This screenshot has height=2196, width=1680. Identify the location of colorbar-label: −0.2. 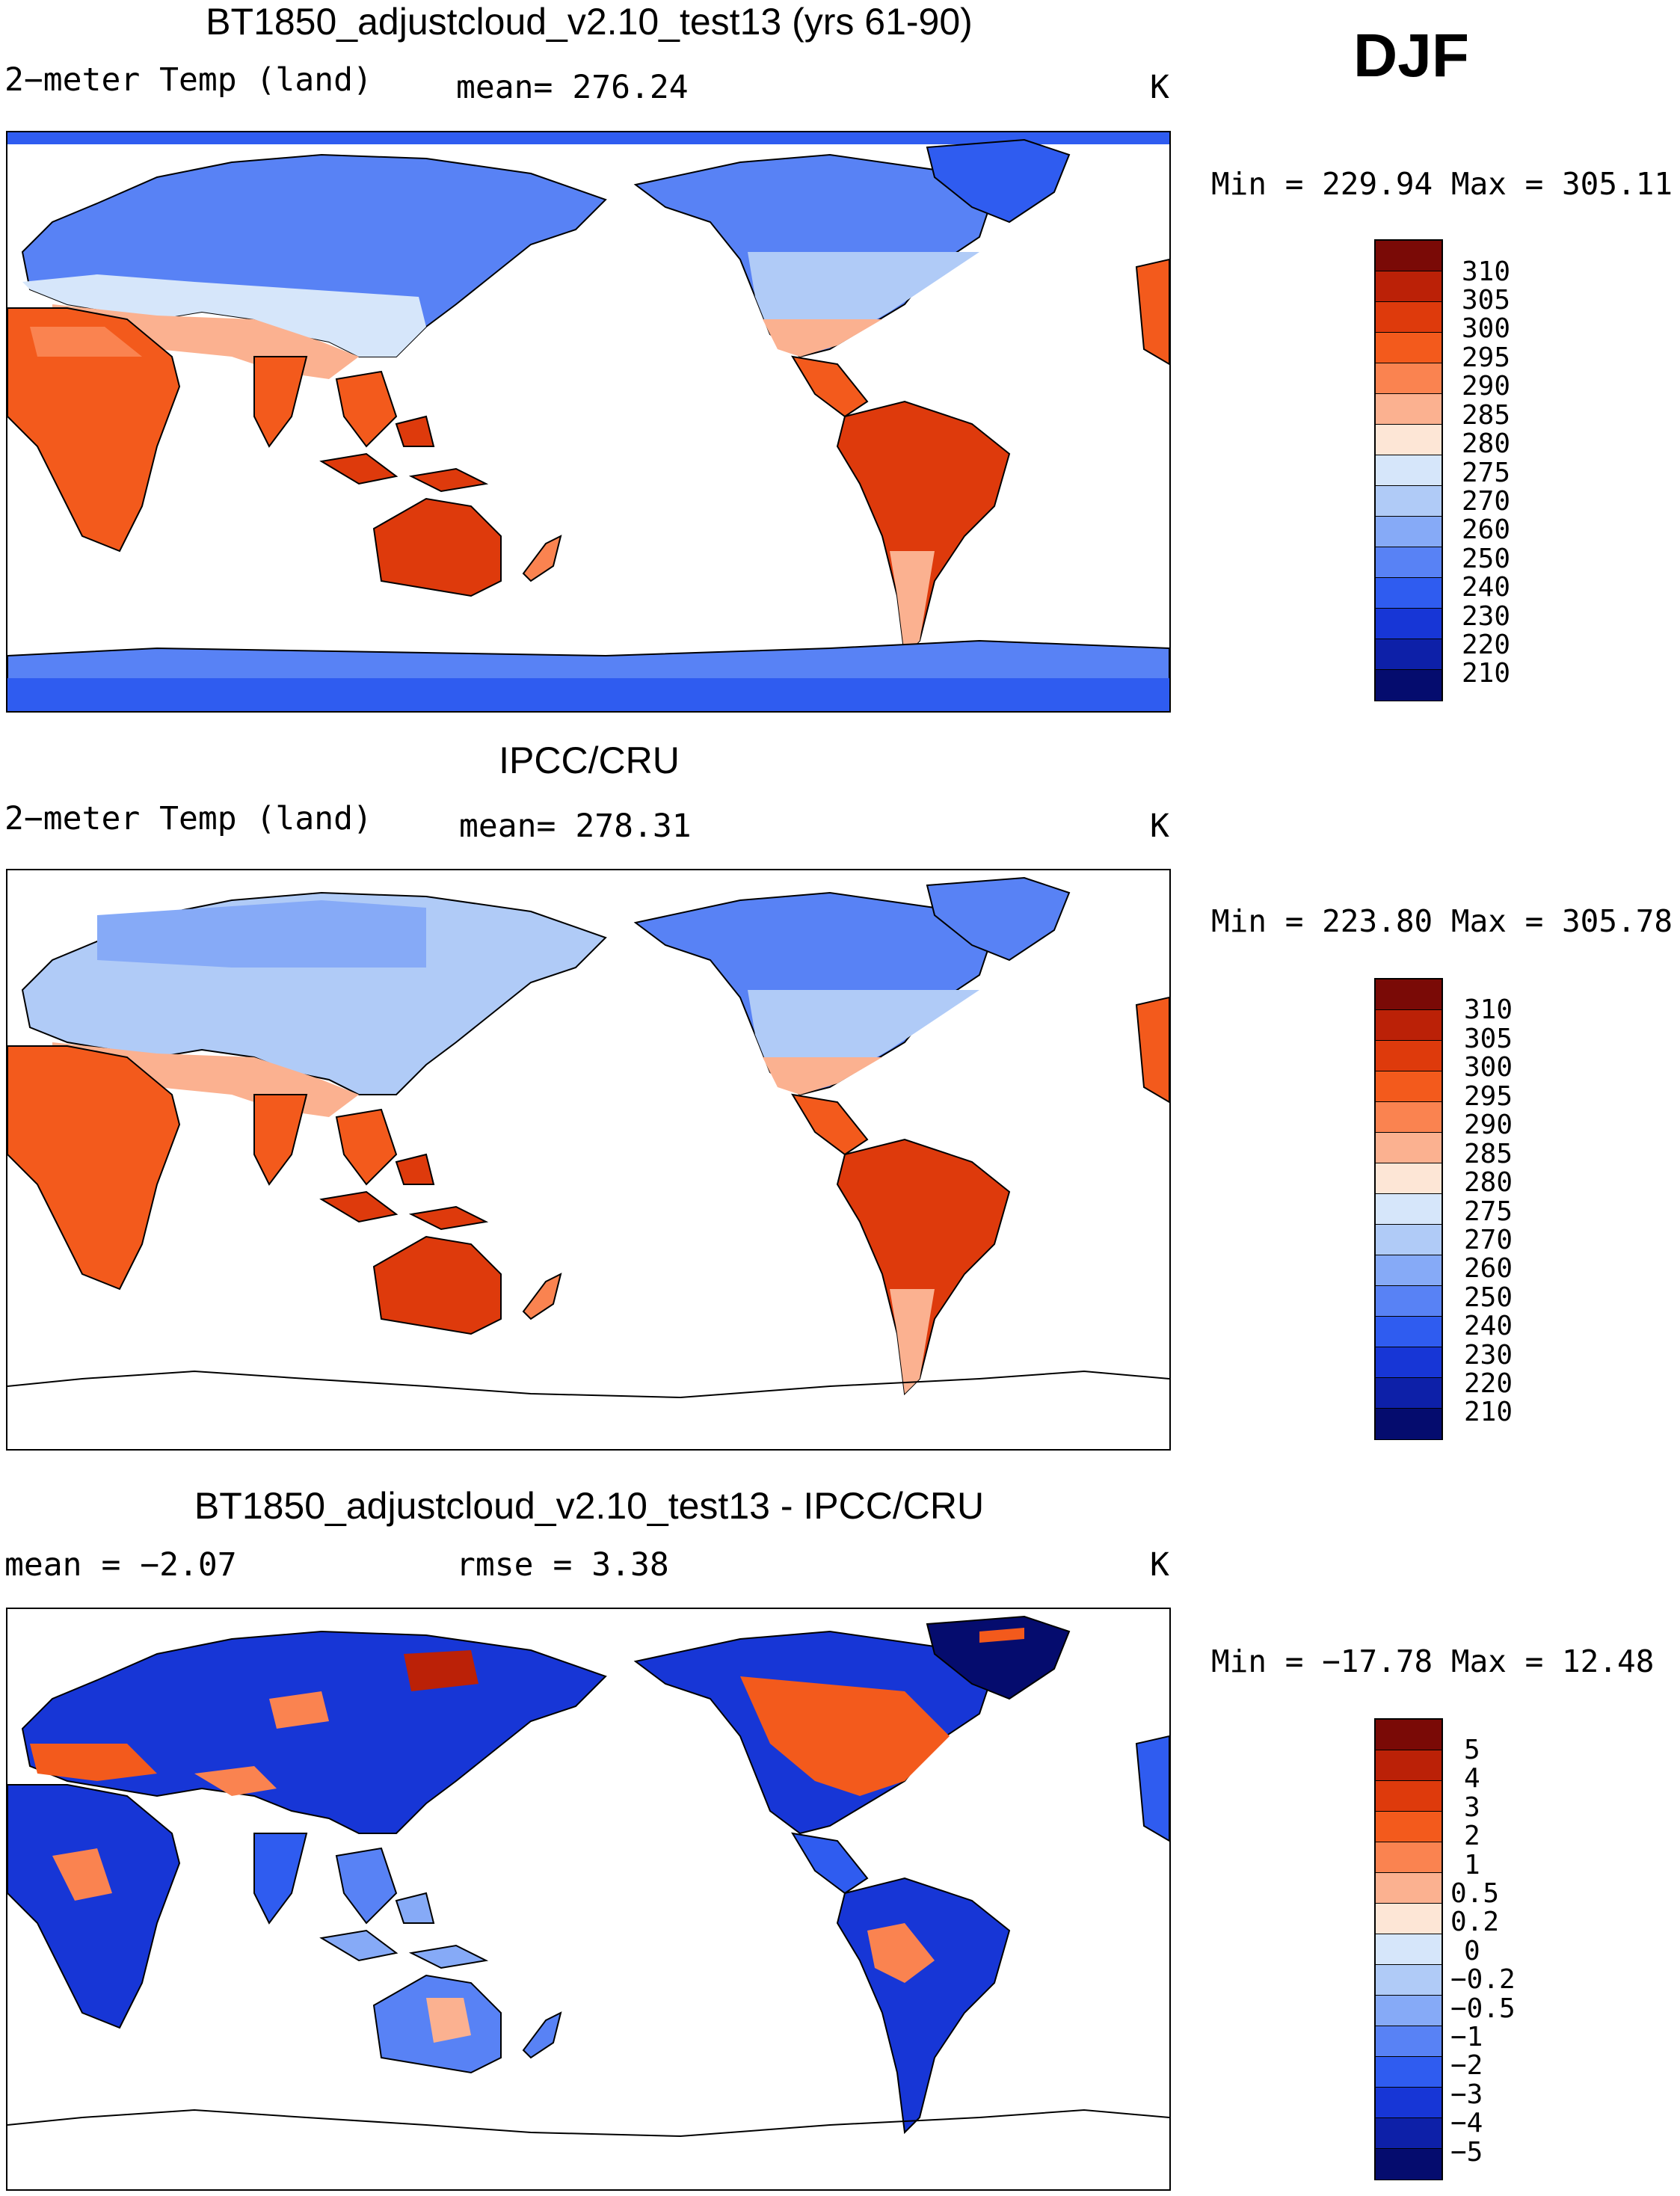
(1483, 1979).